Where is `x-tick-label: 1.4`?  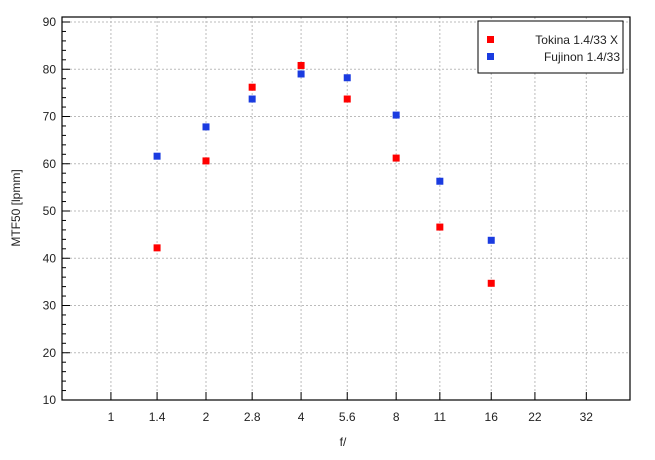
x-tick-label: 1.4 is located at coordinates (157, 417).